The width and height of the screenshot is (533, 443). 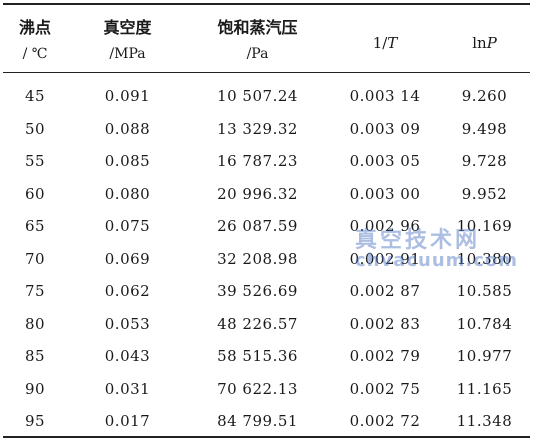 What do you see at coordinates (35, 356) in the screenshot?
I see `cell-boiling-point: 85` at bounding box center [35, 356].